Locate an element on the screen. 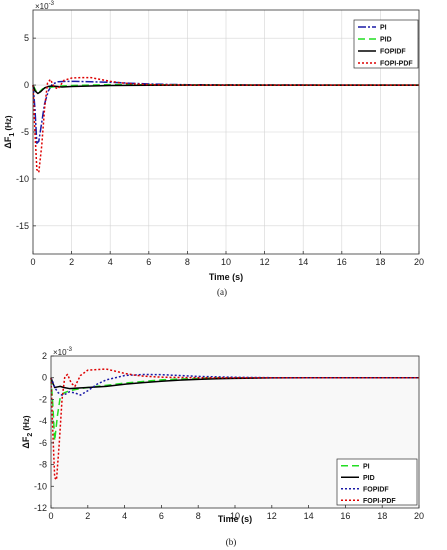 Image resolution: width=447 pixels, height=550 pixels. y-tick-label: -4 is located at coordinates (43, 421).